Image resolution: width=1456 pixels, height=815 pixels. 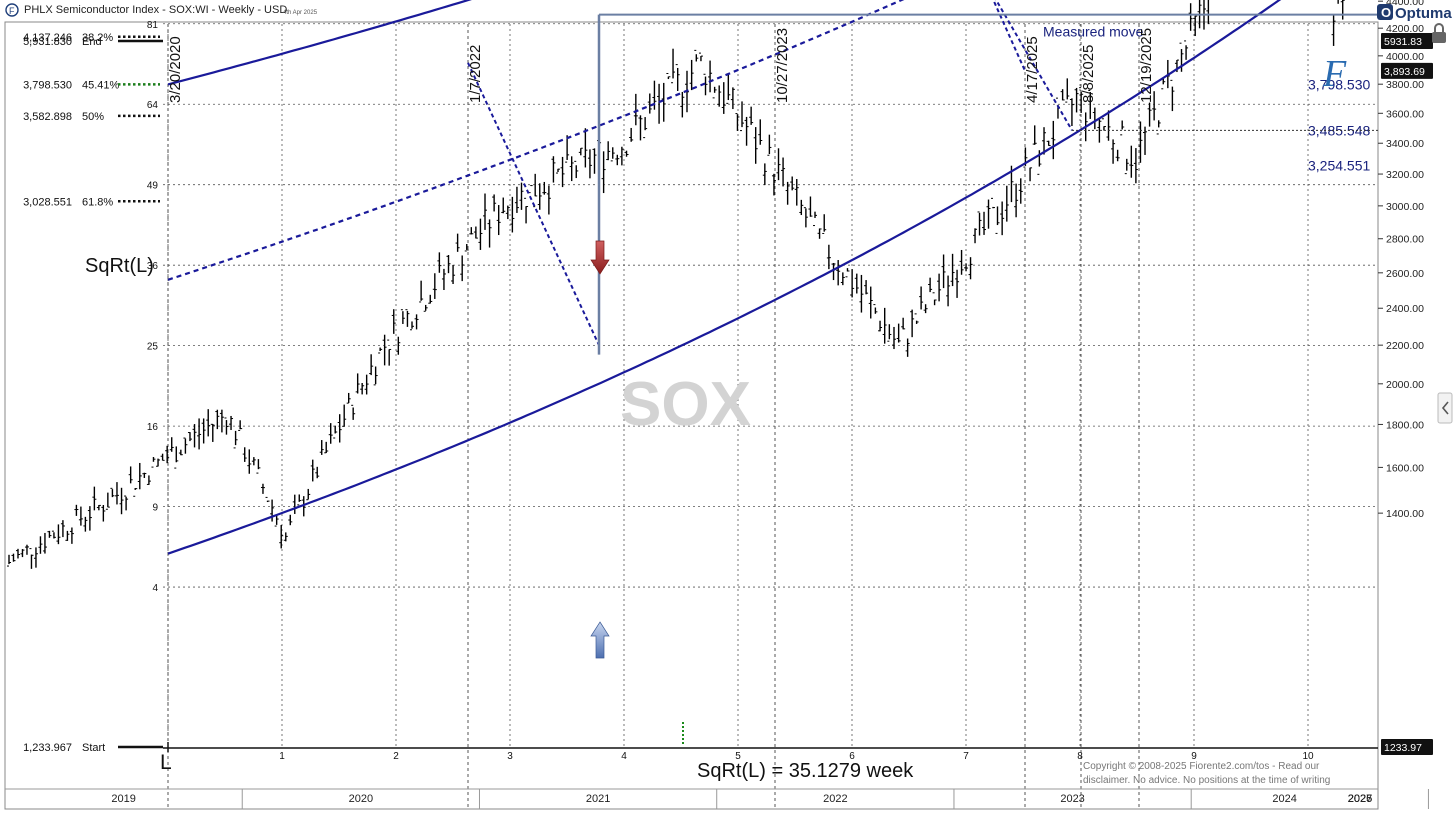 I want to click on unit-tick: 9, so click(x=1194, y=756).